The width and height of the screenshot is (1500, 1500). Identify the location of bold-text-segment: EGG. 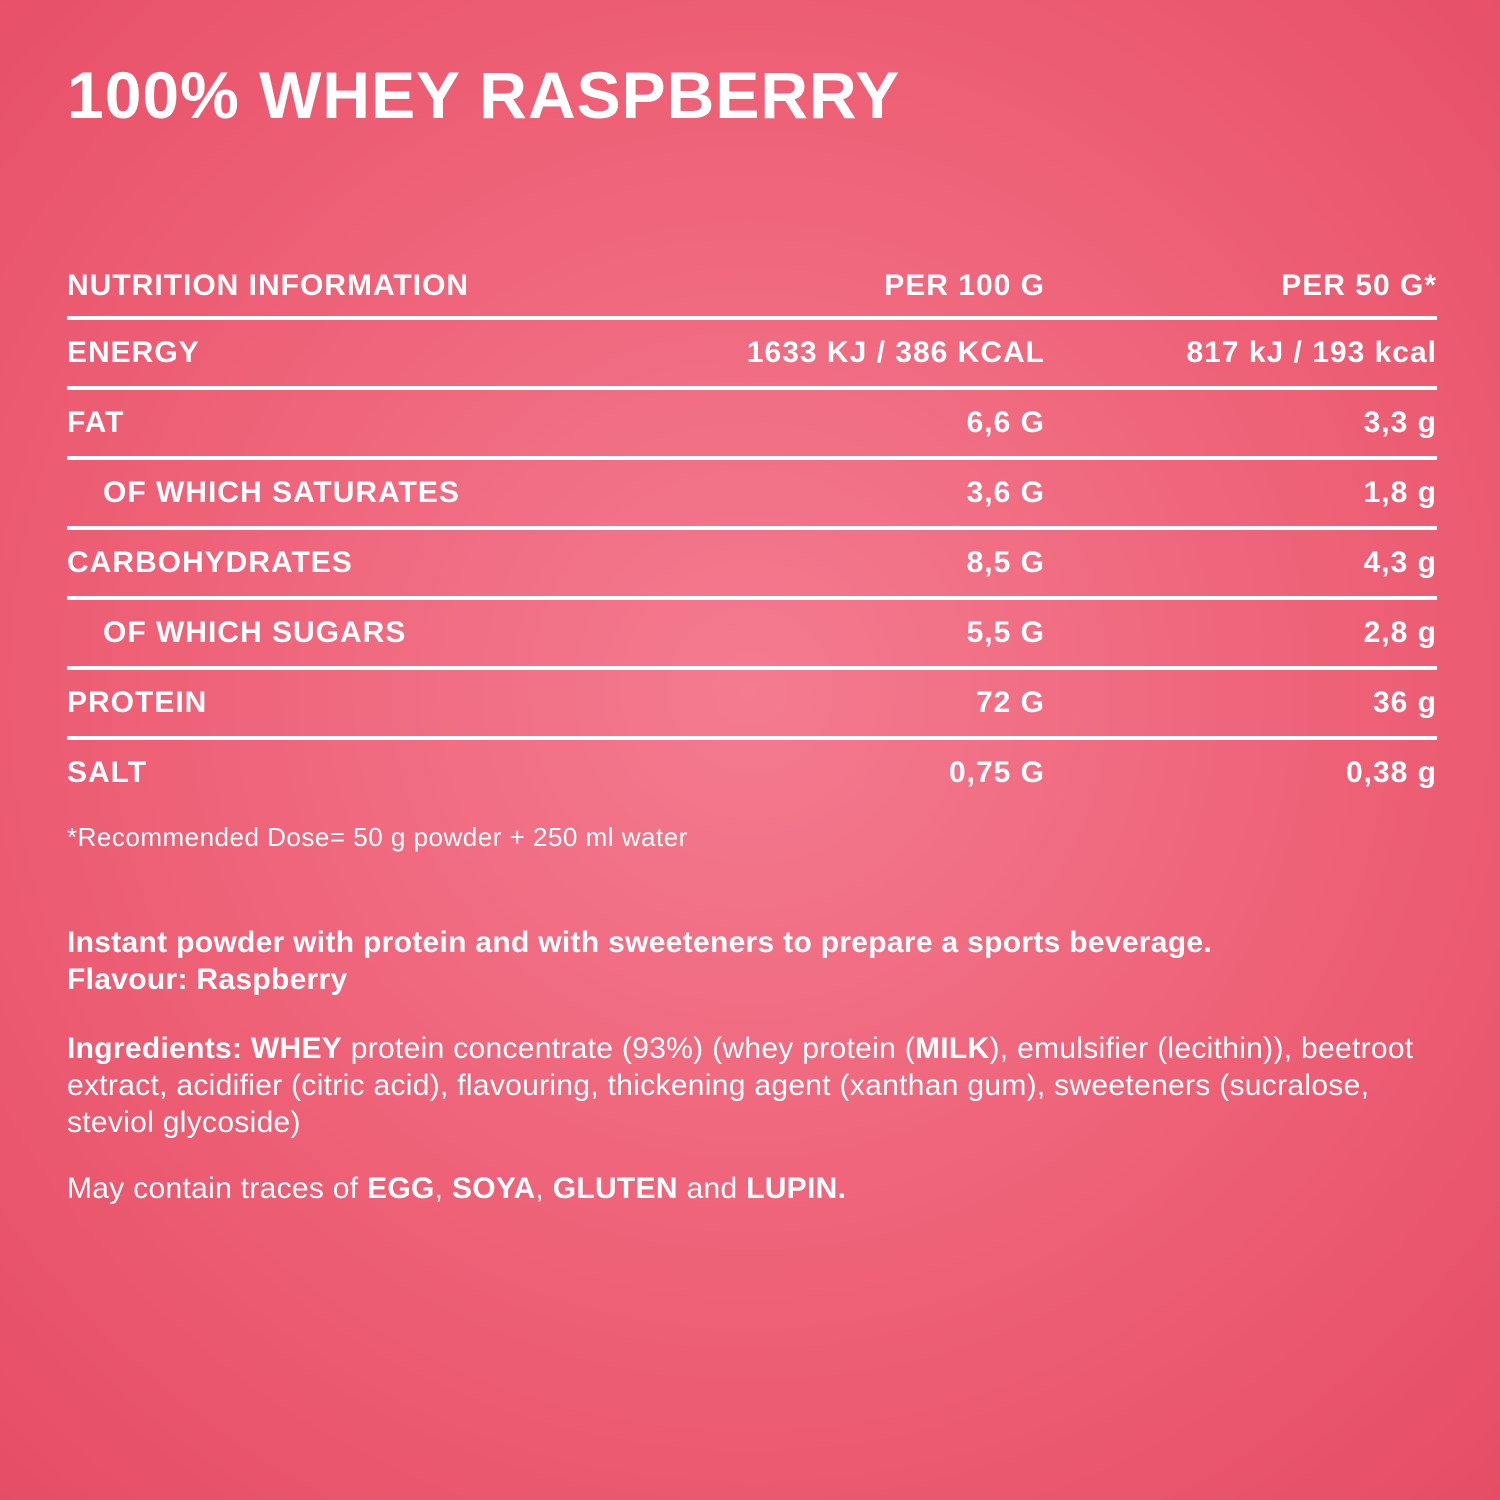
(401, 1188).